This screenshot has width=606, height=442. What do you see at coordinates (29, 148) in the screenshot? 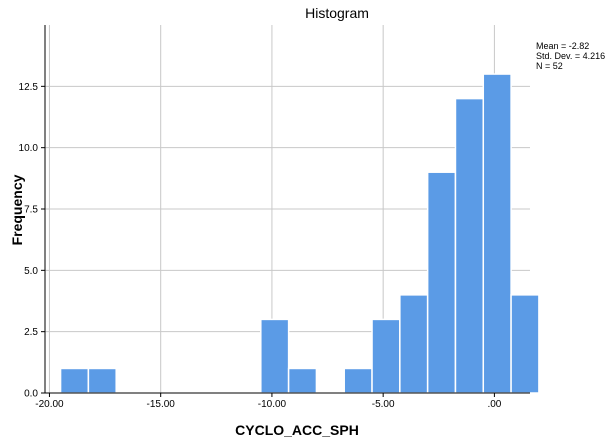
I see `y-tick-label: 10.0` at bounding box center [29, 148].